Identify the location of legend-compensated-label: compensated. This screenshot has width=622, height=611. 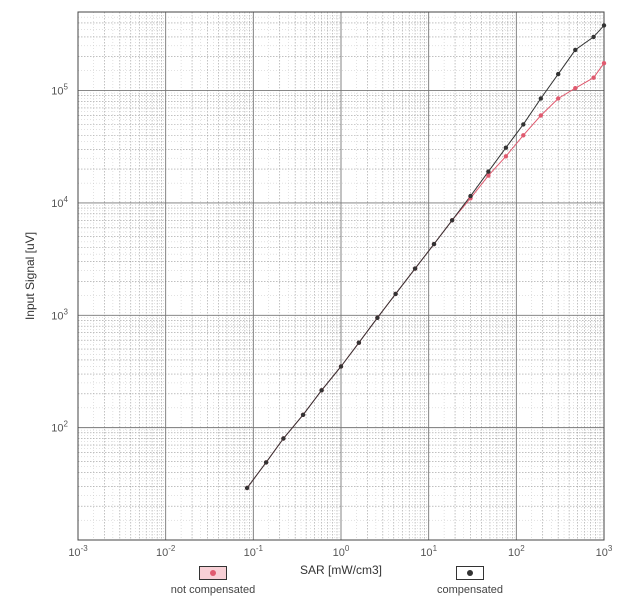
(470, 590).